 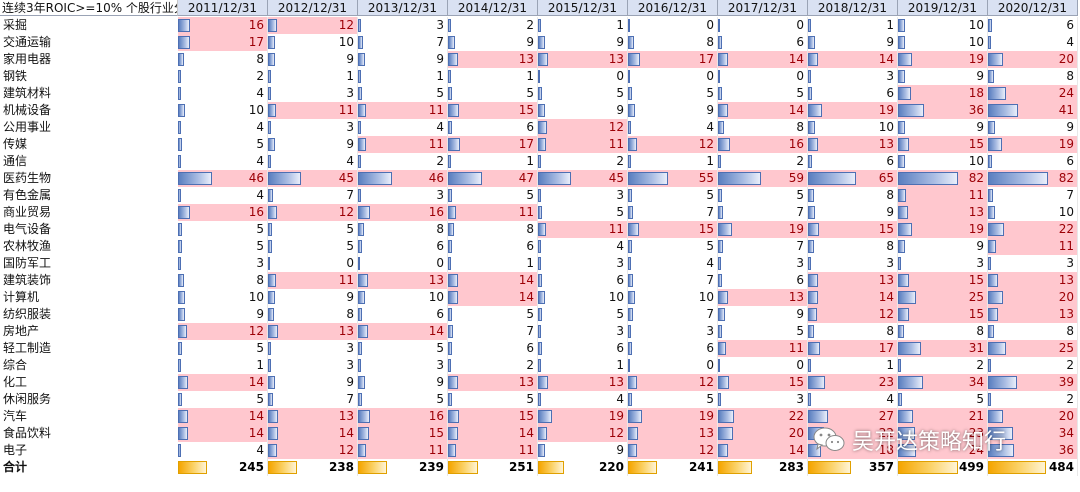 What do you see at coordinates (493, 365) in the screenshot?
I see `value-cell: 2` at bounding box center [493, 365].